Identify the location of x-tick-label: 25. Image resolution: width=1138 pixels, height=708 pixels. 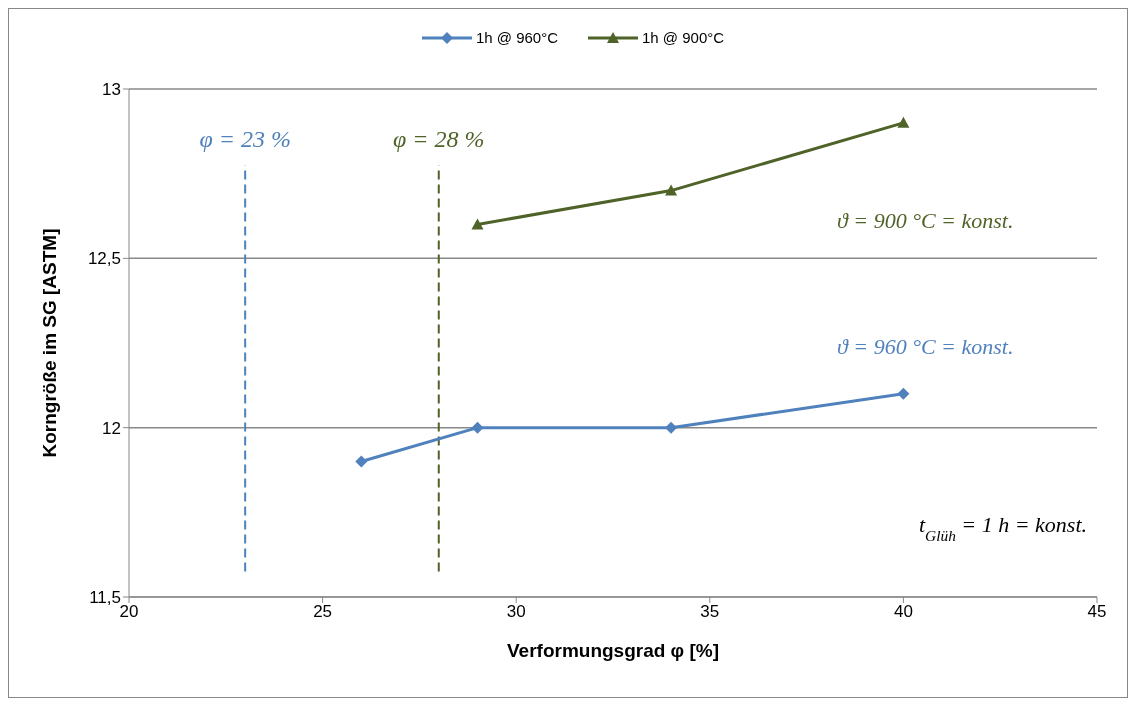
(323, 612).